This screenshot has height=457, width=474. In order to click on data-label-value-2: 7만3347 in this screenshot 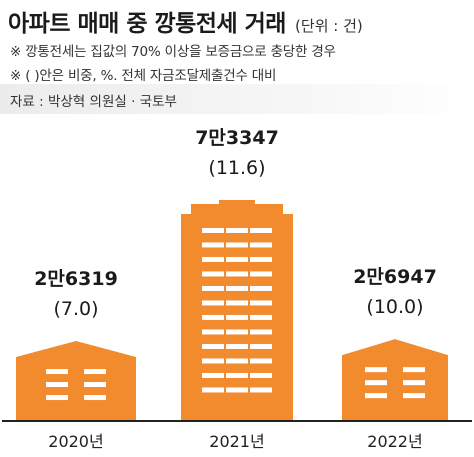, I will do `click(237, 138)`.